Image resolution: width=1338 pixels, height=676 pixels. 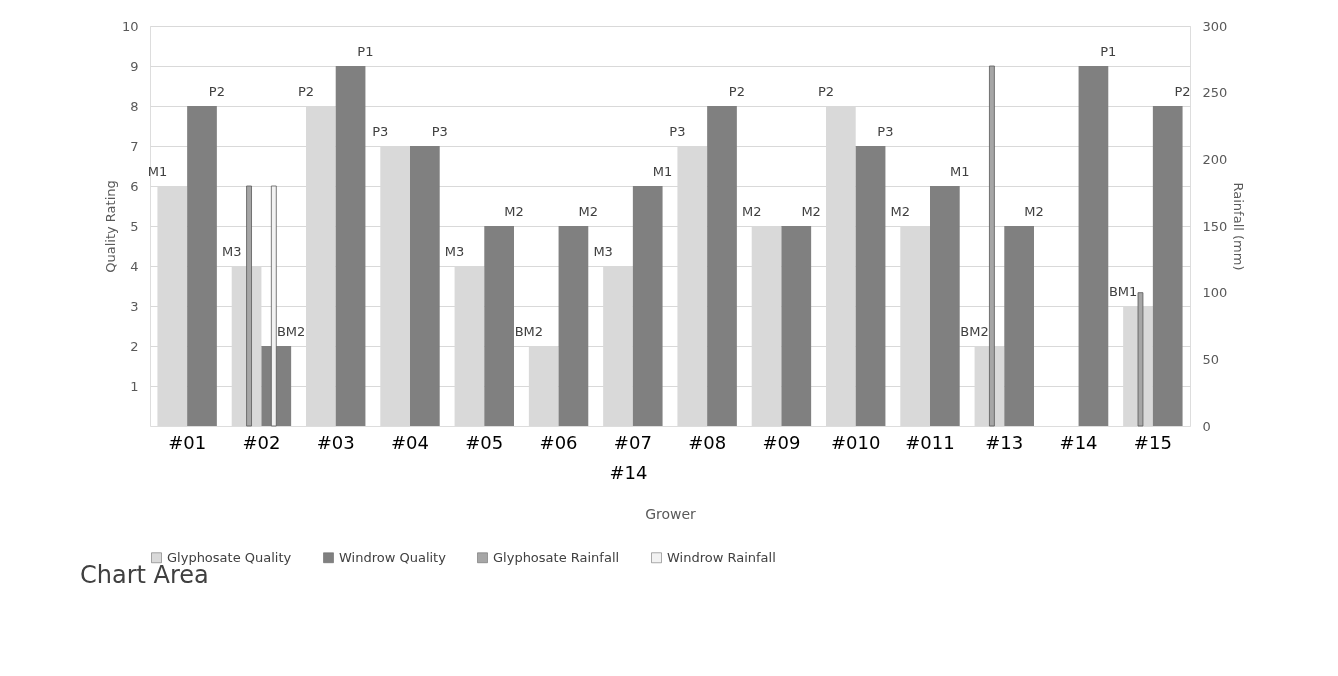 I want to click on x-tick-label: #05, so click(x=484, y=442).